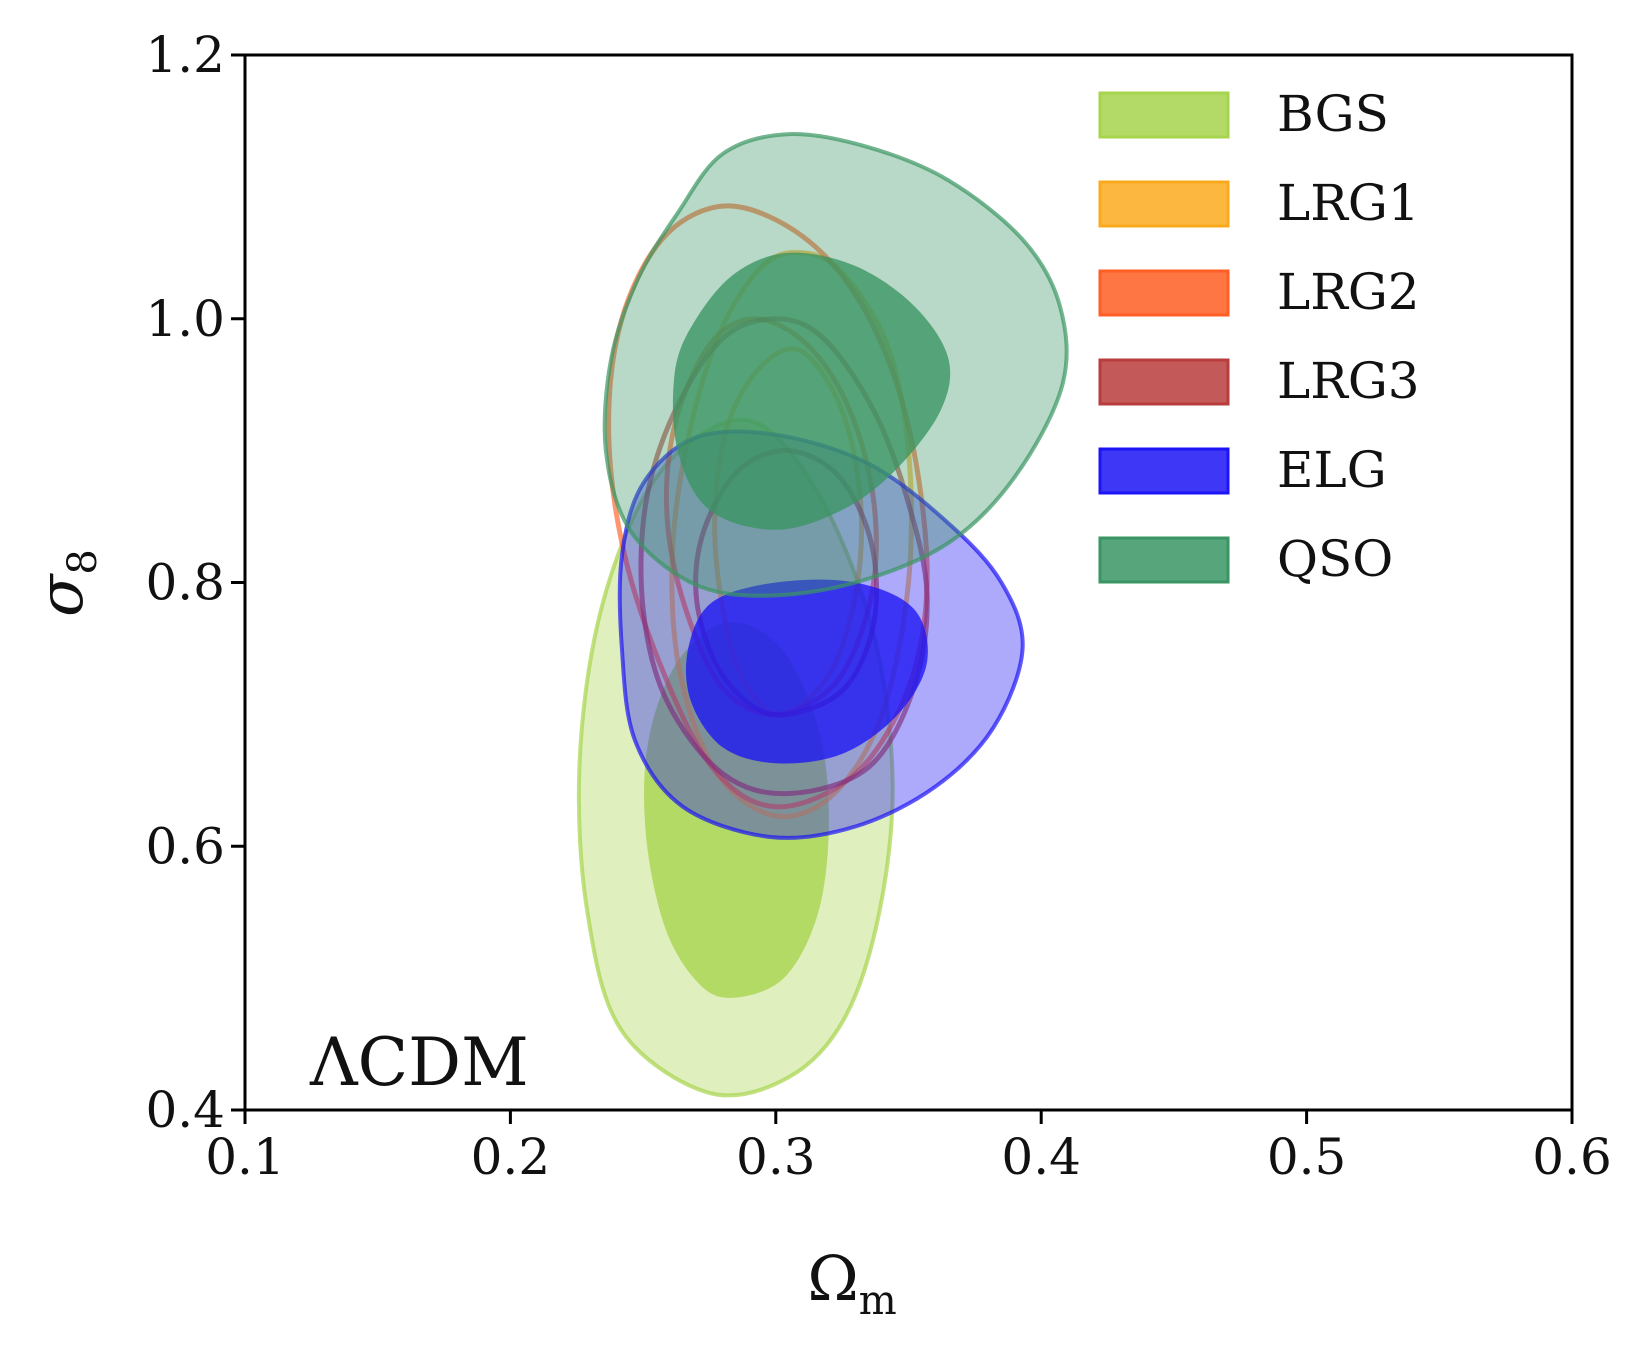 This screenshot has width=1642, height=1350. What do you see at coordinates (185, 1110) in the screenshot?
I see `y-tick-label: 0.4` at bounding box center [185, 1110].